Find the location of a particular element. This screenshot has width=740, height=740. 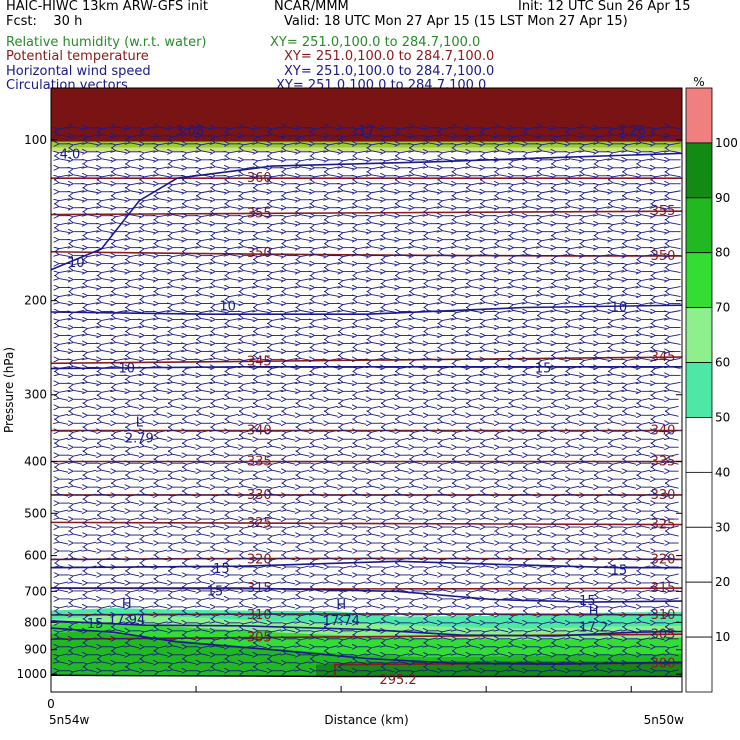

extremum-value: 17 is located at coordinates (366, 131).